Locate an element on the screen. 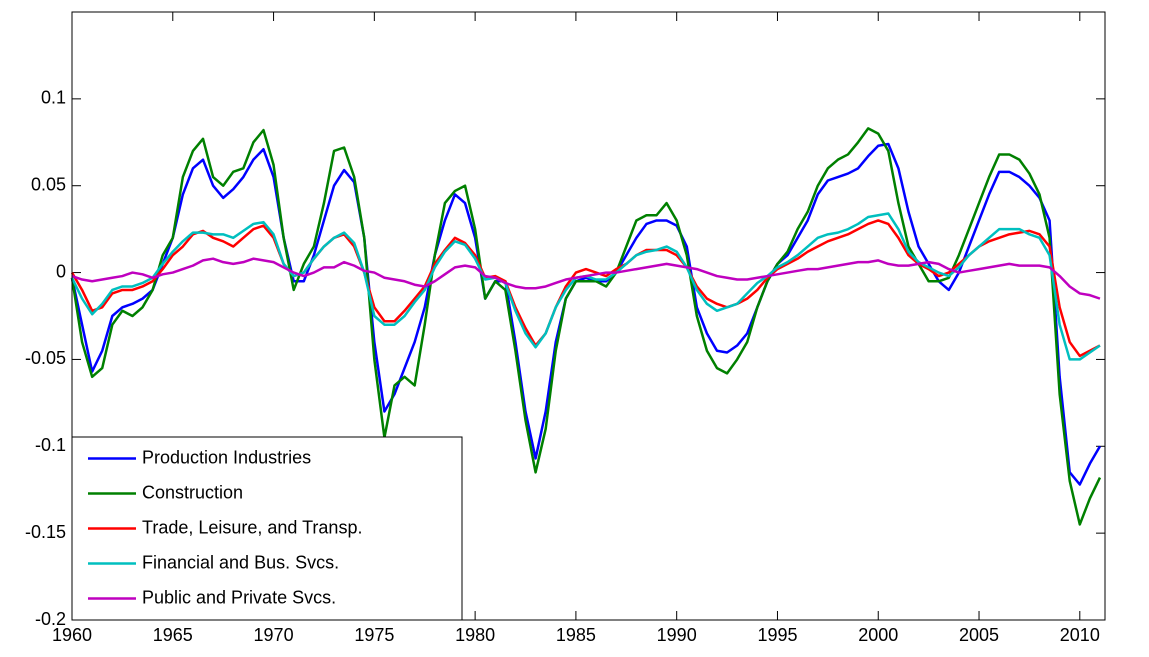 This screenshot has height=657, width=1149. y-tick-label: -0.1 is located at coordinates (50, 445).